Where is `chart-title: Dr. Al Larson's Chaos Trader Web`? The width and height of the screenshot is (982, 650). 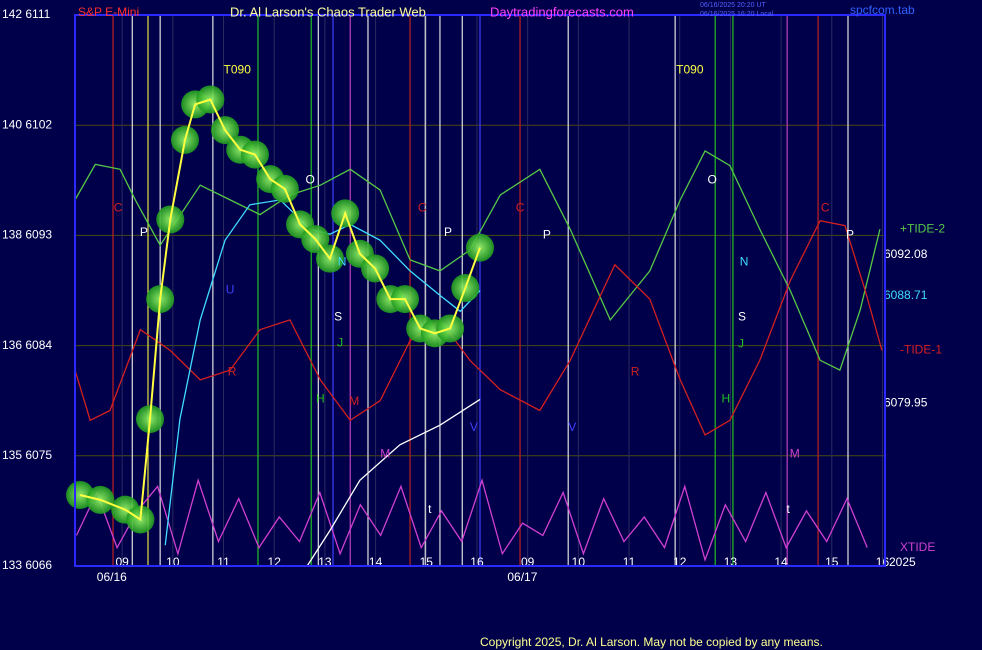 chart-title: Dr. Al Larson's Chaos Trader Web is located at coordinates (328, 11).